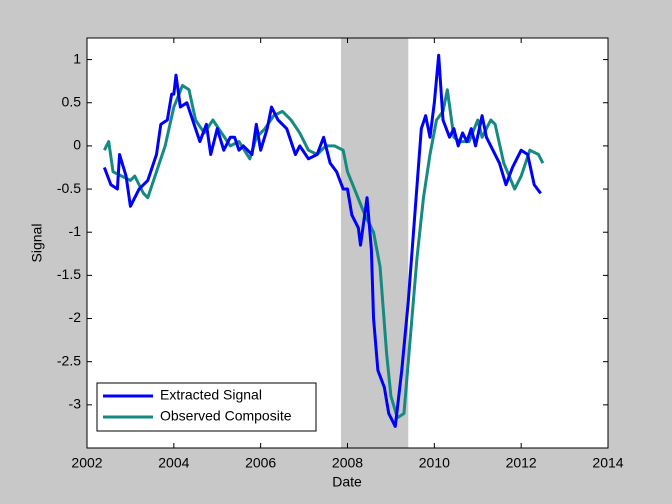 The image size is (672, 504). Describe the element at coordinates (434, 463) in the screenshot. I see `x-tick-label: 2010` at that location.